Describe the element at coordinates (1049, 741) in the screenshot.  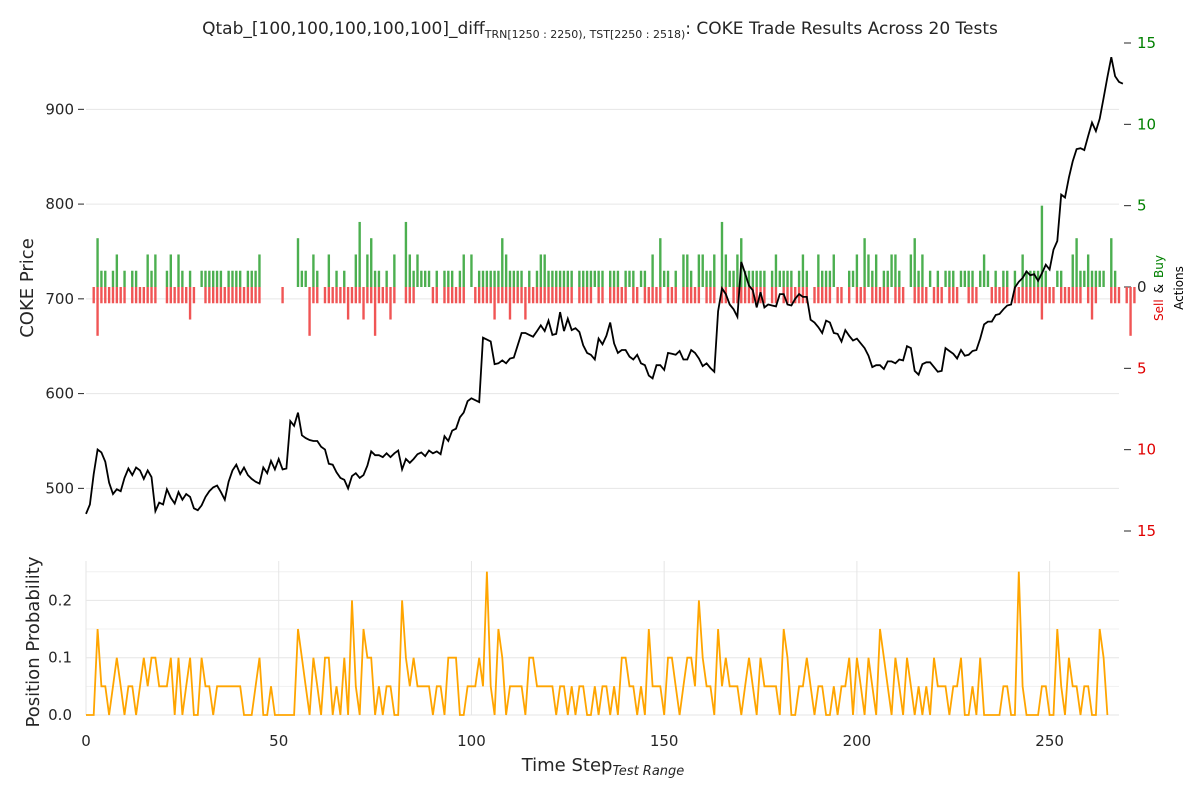
I see `time-tick-label: 250` at that location.